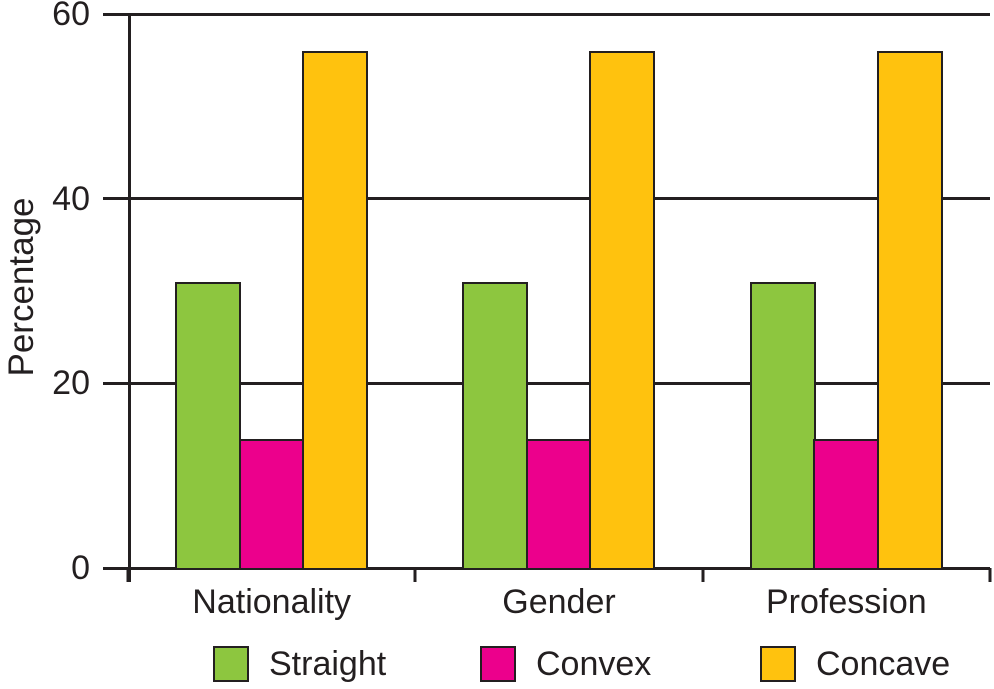 The image size is (994, 689). I want to click on legend-swatch-convex, so click(498, 664).